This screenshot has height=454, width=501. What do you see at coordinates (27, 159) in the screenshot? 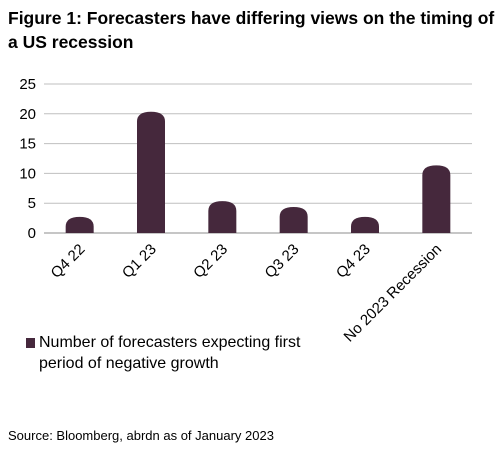
I see `y-axis-ticks: 0 5 10 15 20 25` at bounding box center [27, 159].